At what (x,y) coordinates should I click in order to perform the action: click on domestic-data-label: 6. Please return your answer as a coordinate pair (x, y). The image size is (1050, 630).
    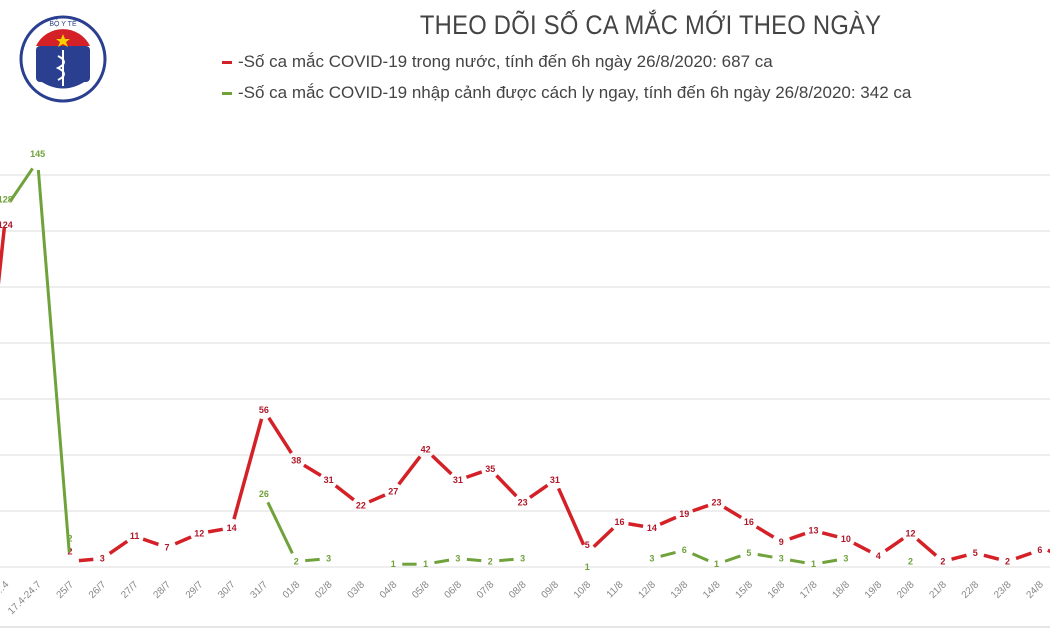
    Looking at the image, I should click on (1039, 550).